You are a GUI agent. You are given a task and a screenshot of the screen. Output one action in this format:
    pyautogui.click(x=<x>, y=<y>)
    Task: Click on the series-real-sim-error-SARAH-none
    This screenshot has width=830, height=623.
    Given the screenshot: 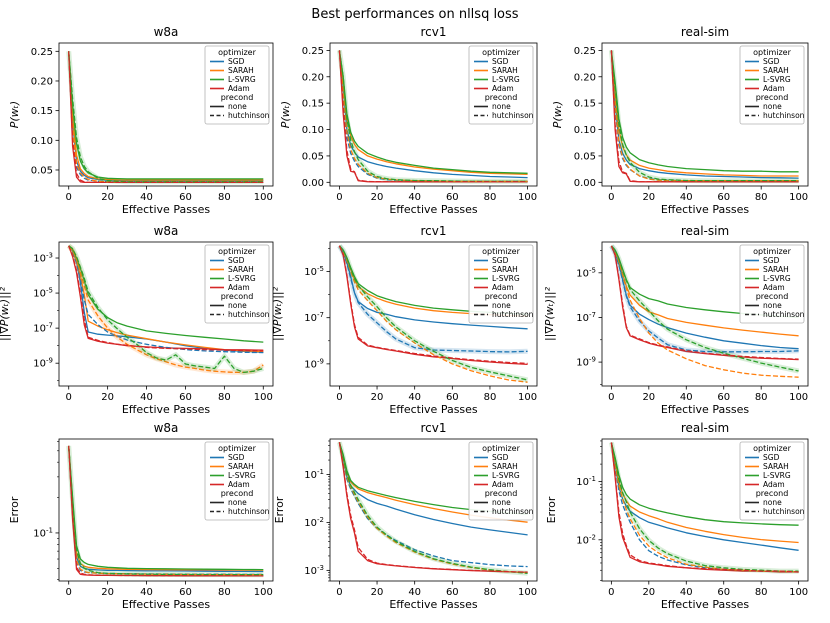 What is the action you would take?
    pyautogui.click(x=704, y=493)
    